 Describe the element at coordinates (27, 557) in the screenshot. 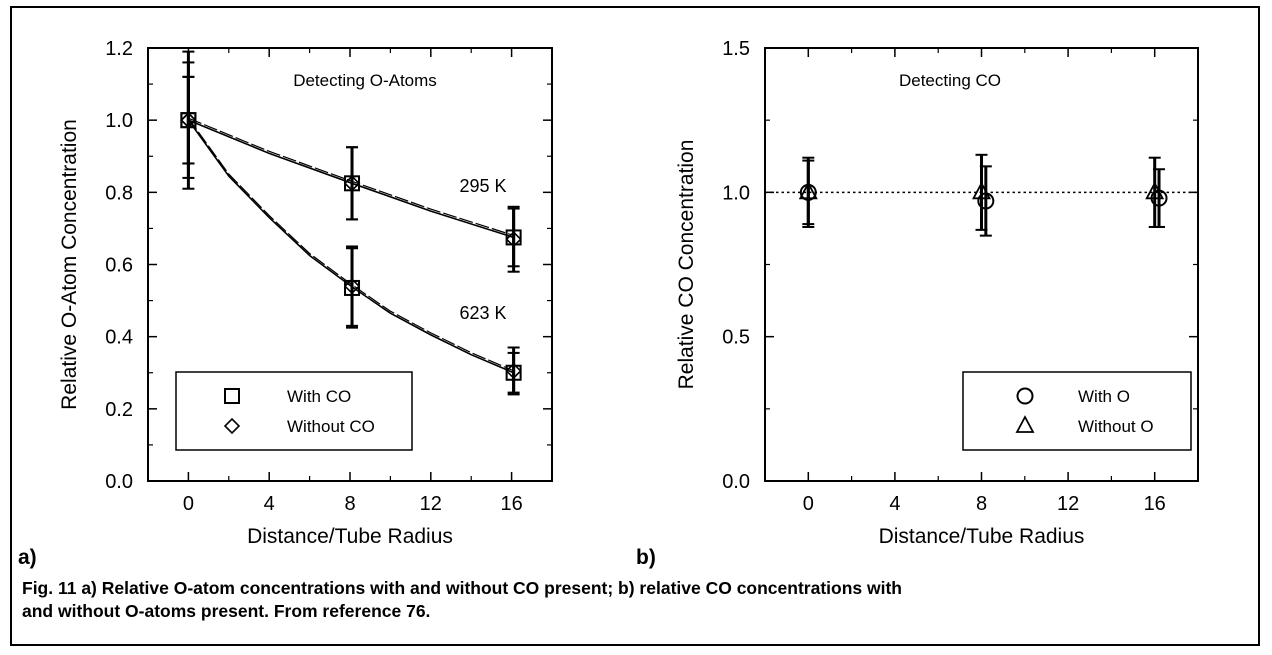

I see `panel-label: a)` at that location.